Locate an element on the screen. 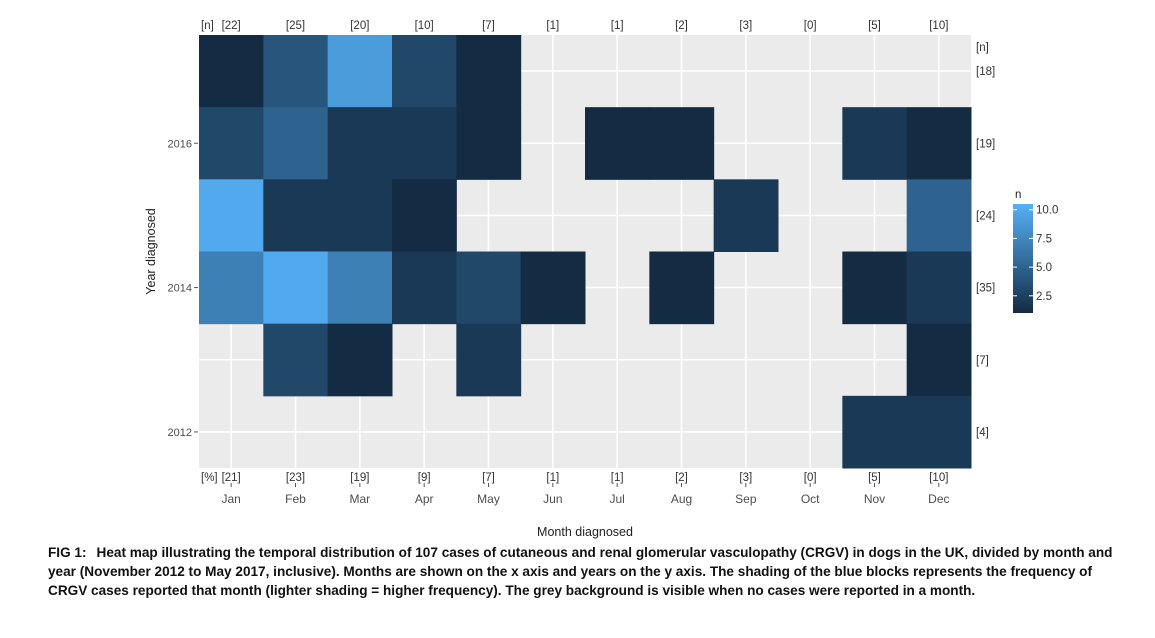 The width and height of the screenshot is (1155, 638). color-legend: n 10.0 7.5 5.0 2.5 is located at coordinates (1035, 251).